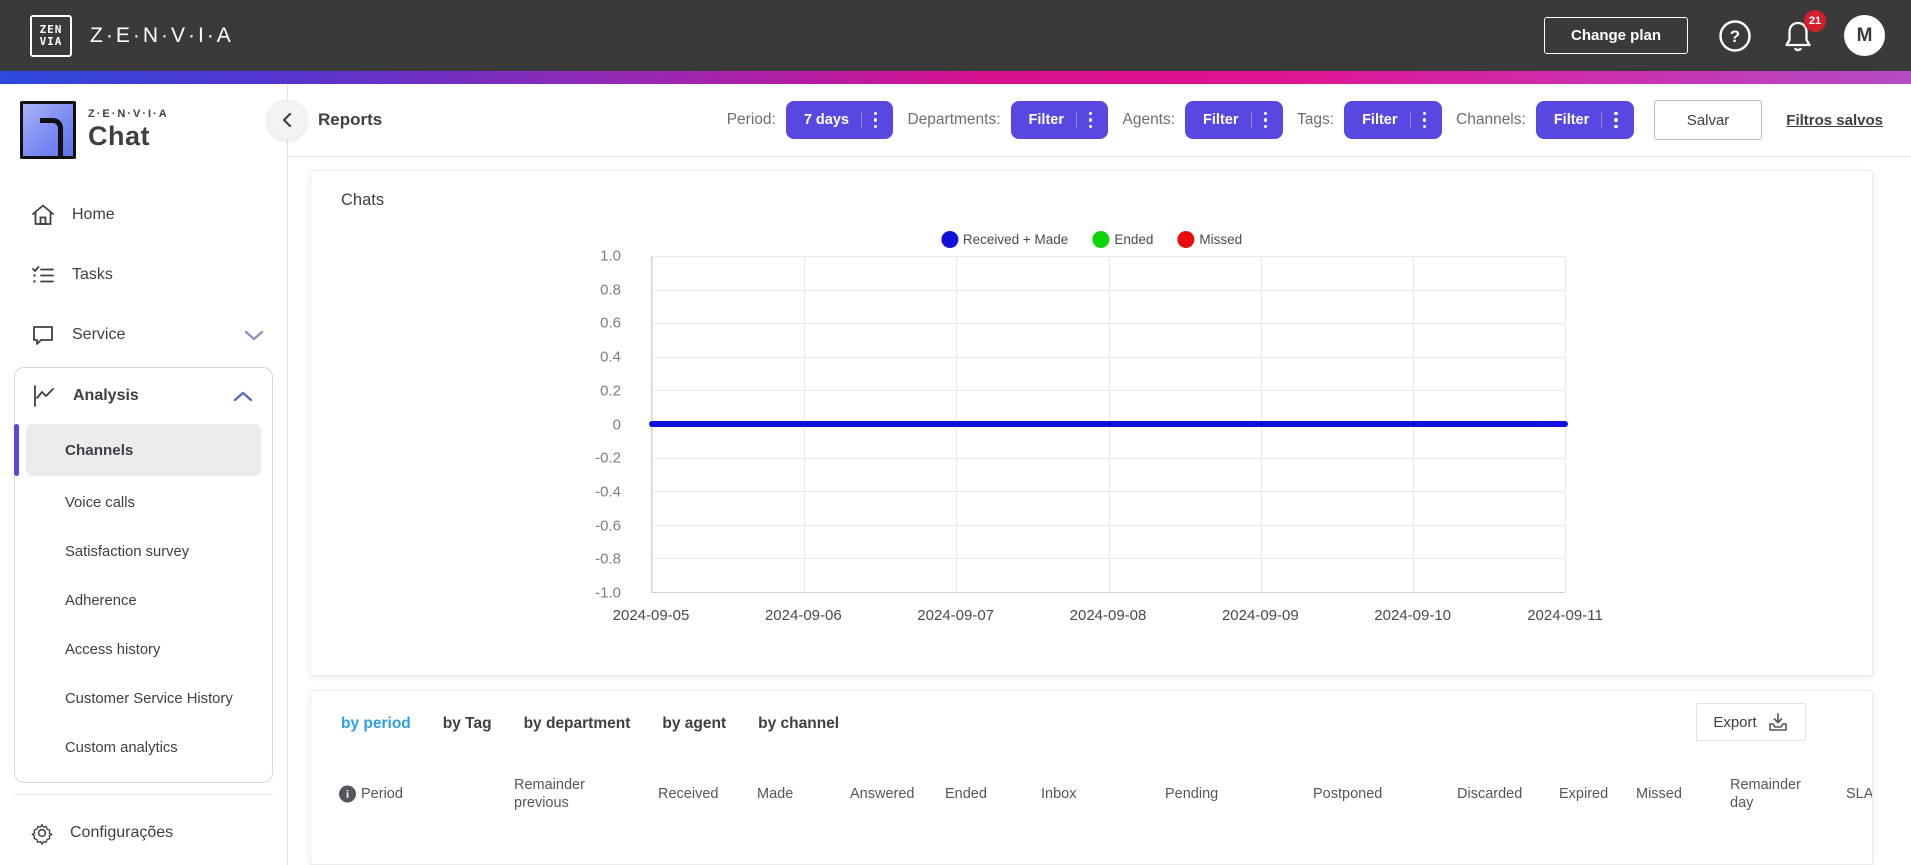 The height and width of the screenshot is (865, 1911). I want to click on export-button: Export, so click(1751, 722).